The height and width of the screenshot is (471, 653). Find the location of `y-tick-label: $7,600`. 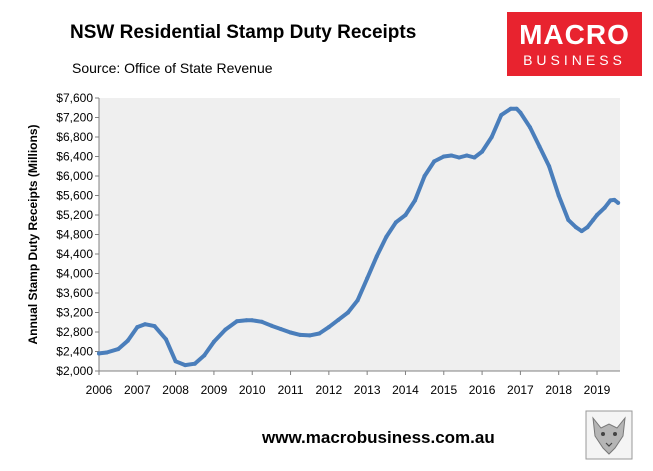

y-tick-label: $7,600 is located at coordinates (74, 98).